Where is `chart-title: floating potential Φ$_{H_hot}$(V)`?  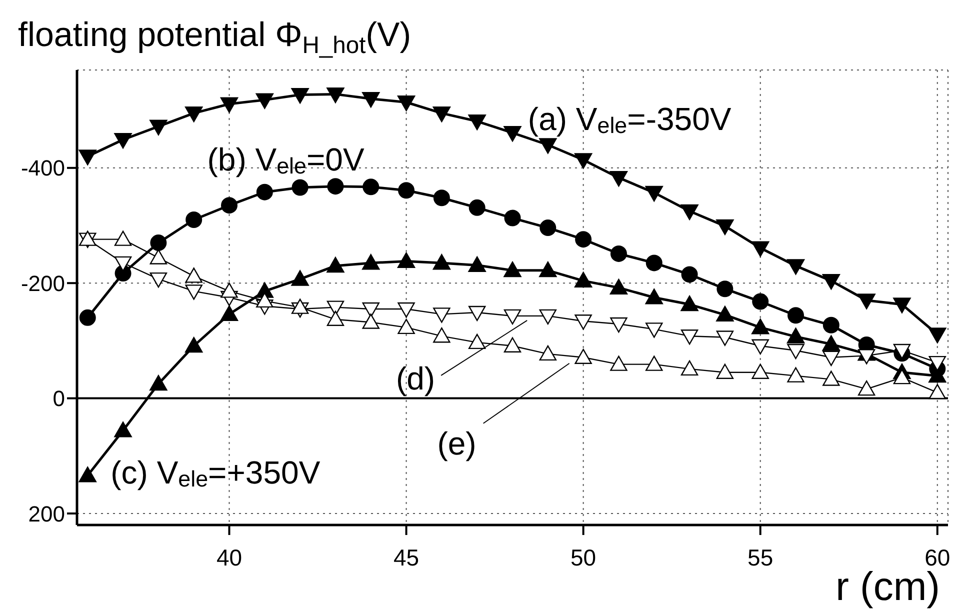 chart-title: floating potential Φ$_{H_hot}$(V) is located at coordinates (215, 38).